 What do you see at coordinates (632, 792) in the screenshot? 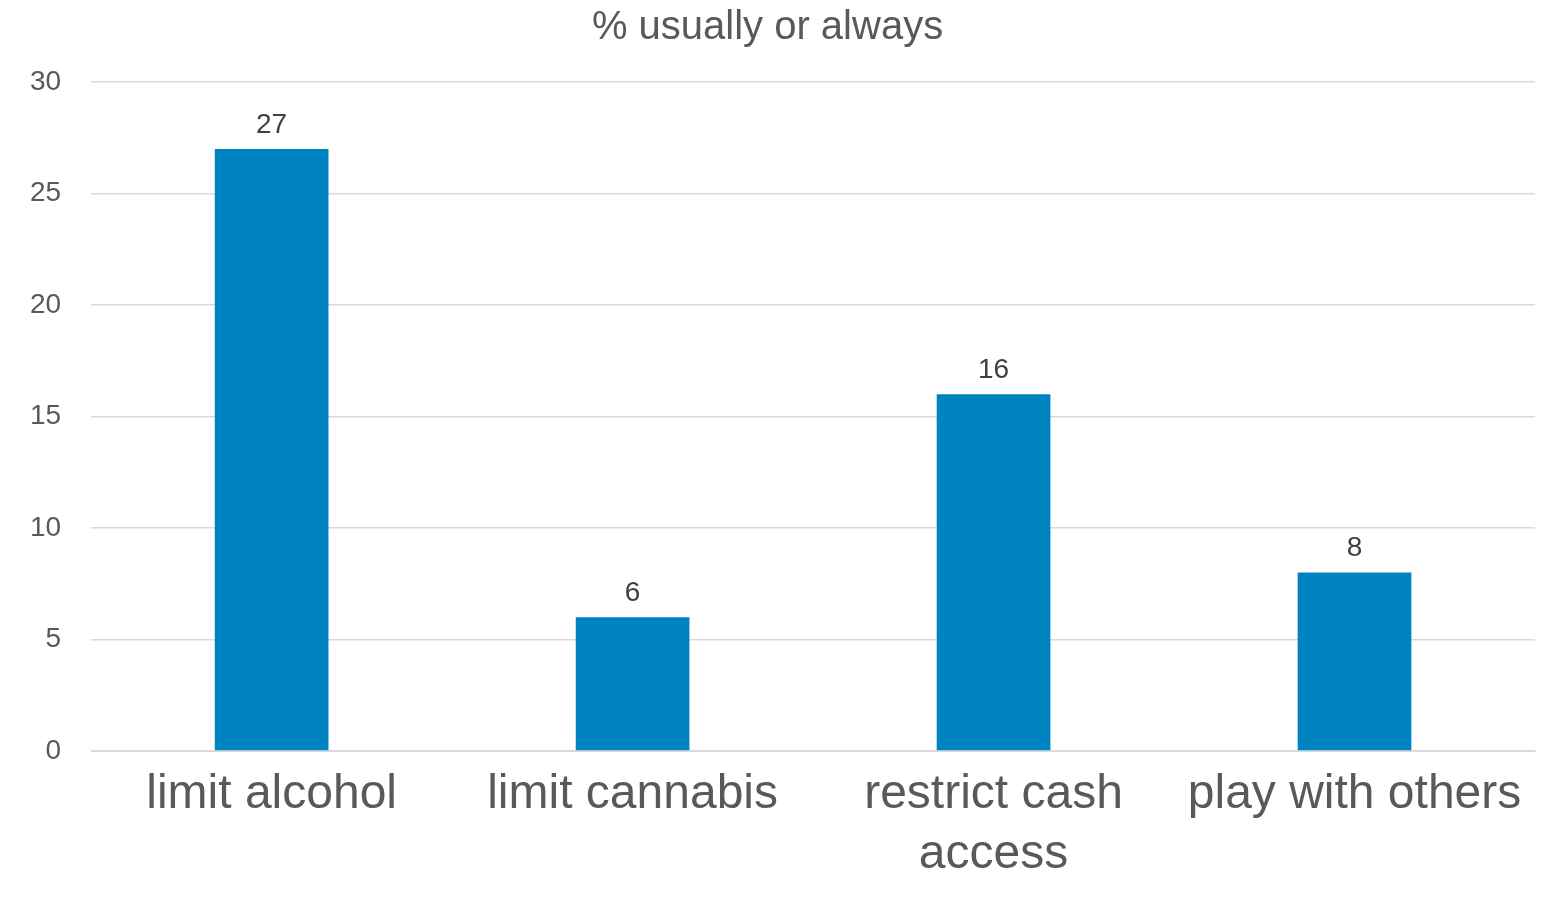
I see `x-tick-label: limit cannabis` at bounding box center [632, 792].